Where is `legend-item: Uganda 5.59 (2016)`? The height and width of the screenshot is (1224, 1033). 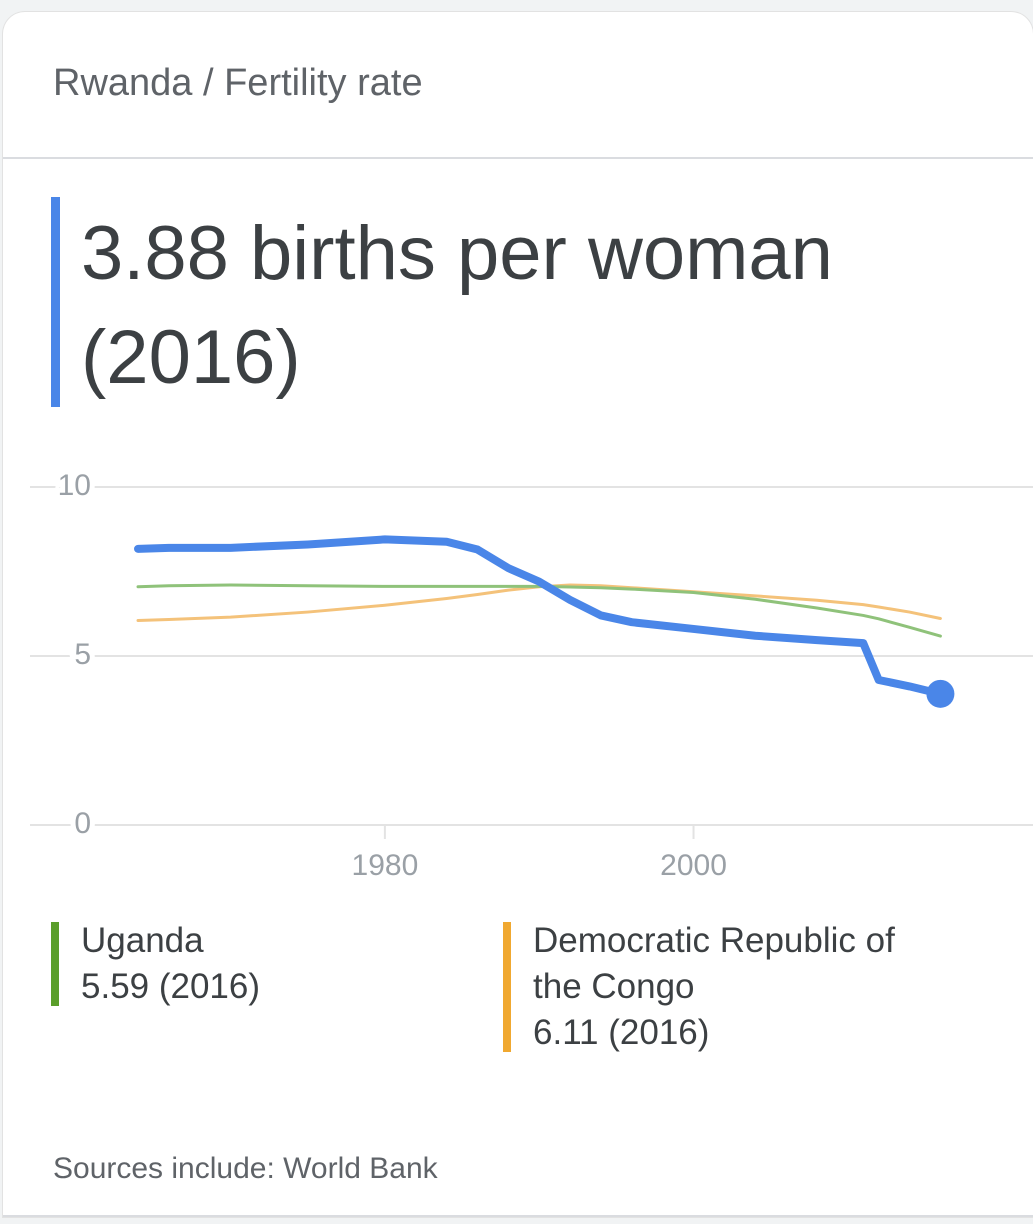
legend-item: Uganda 5.59 (2016) is located at coordinates (256, 964).